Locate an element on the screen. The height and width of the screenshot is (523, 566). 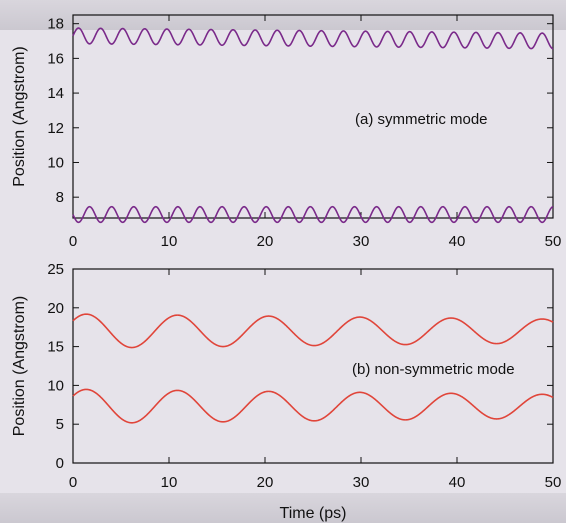
y-tick-label: 8 is located at coordinates (60, 197).